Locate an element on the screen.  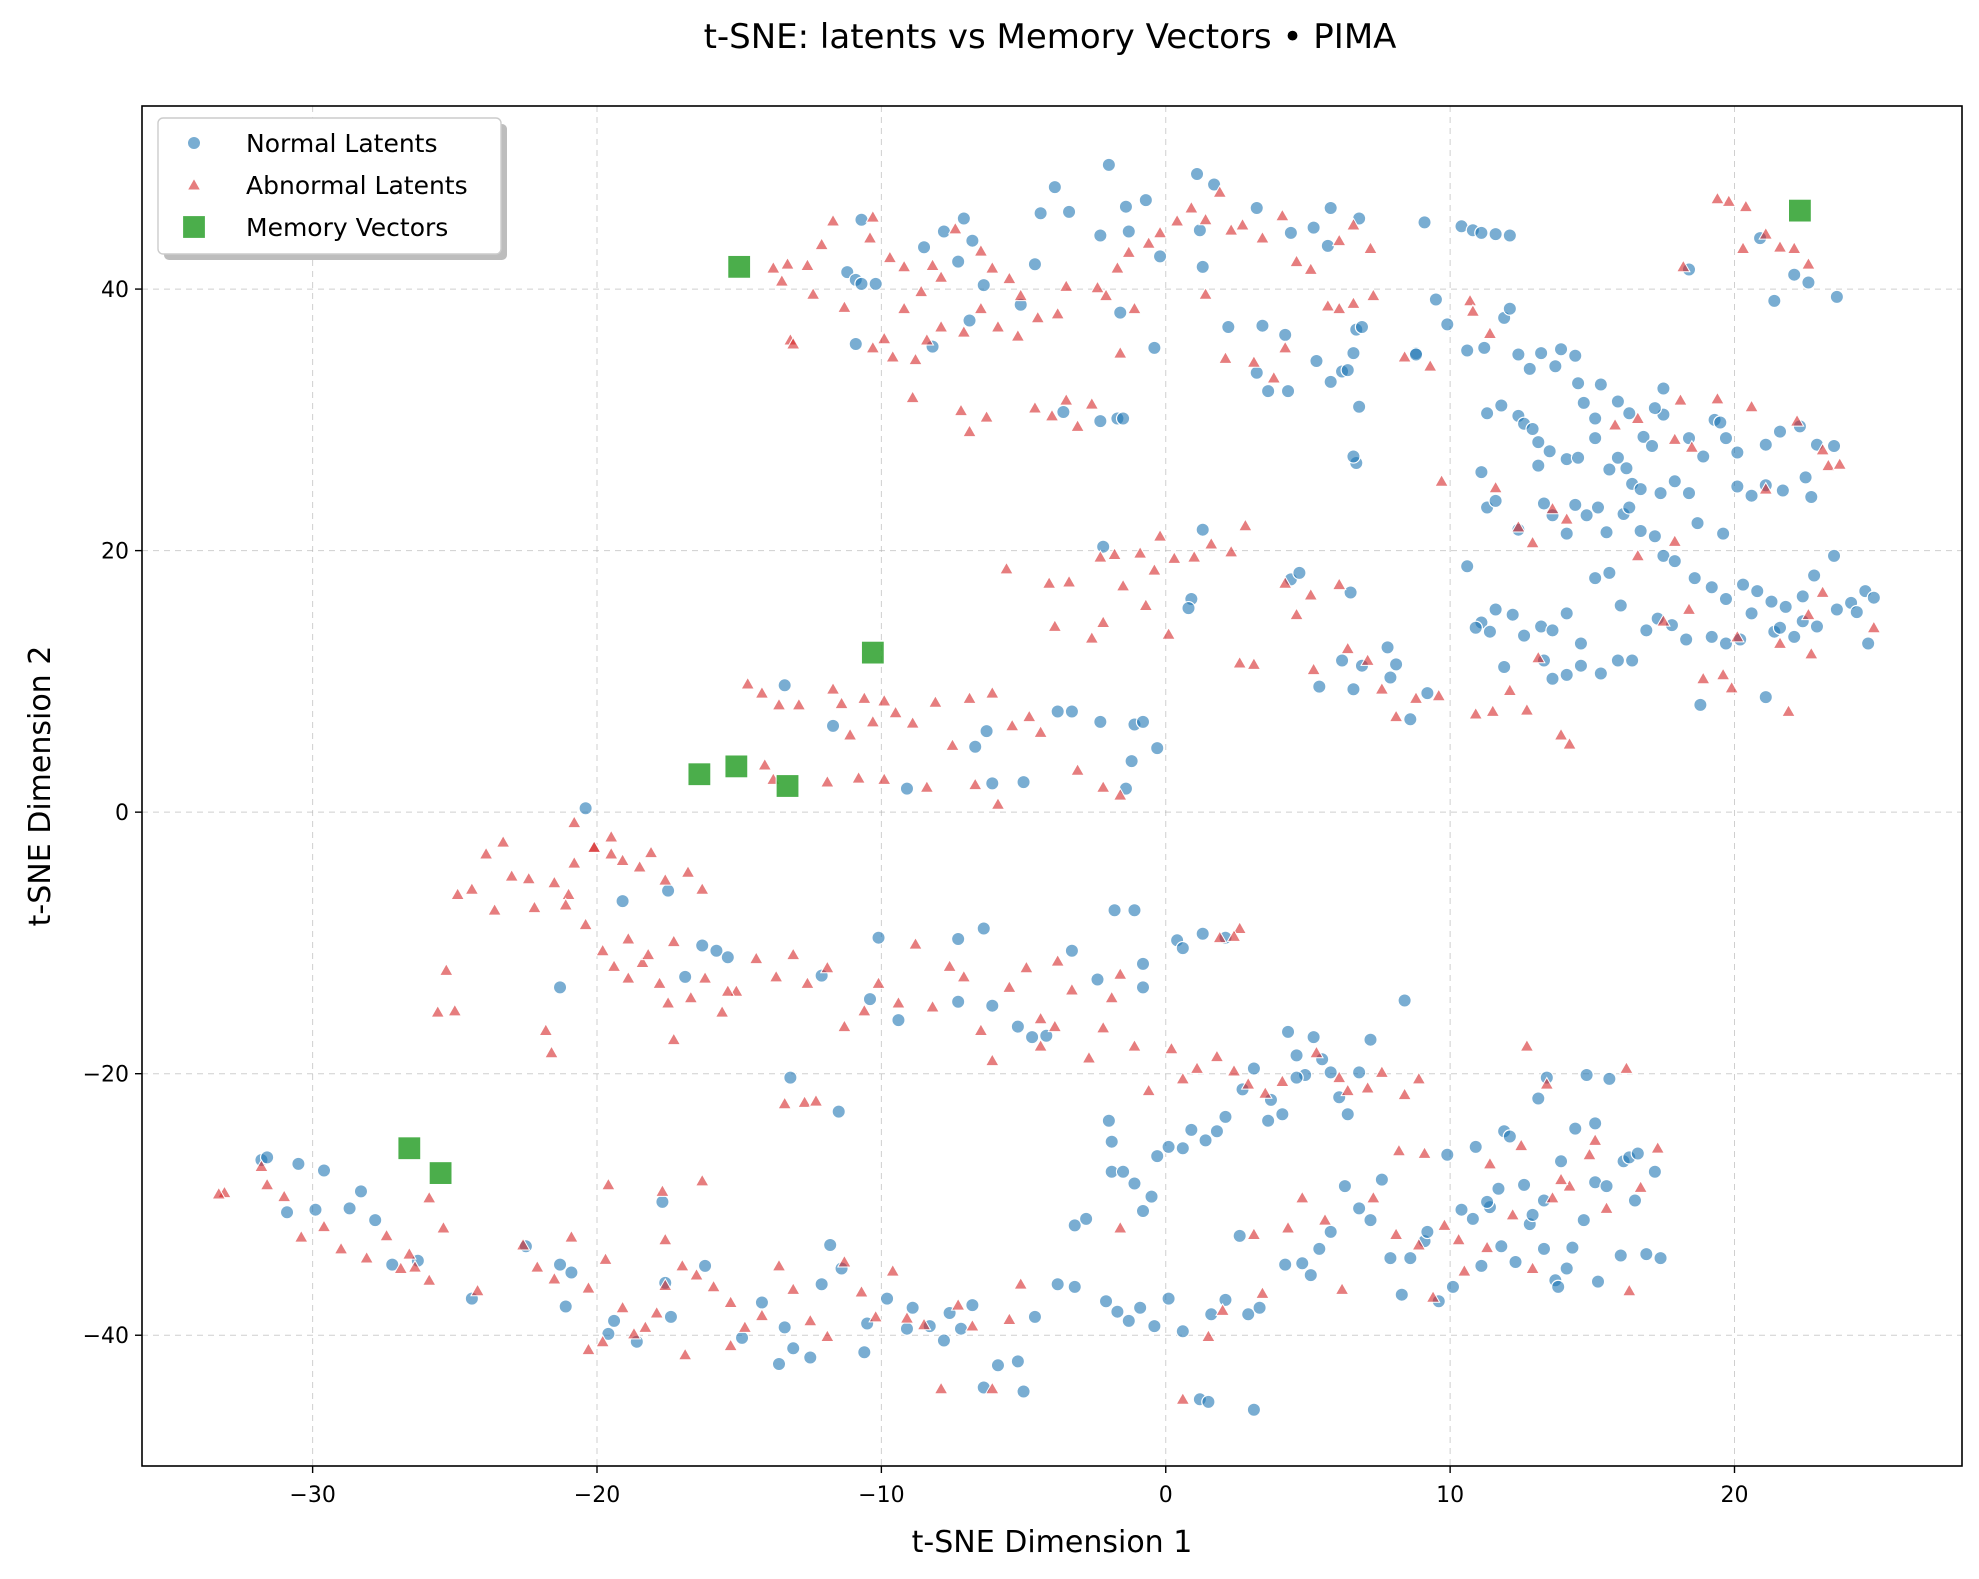
x-tick-label: 0 is located at coordinates (1166, 1495).